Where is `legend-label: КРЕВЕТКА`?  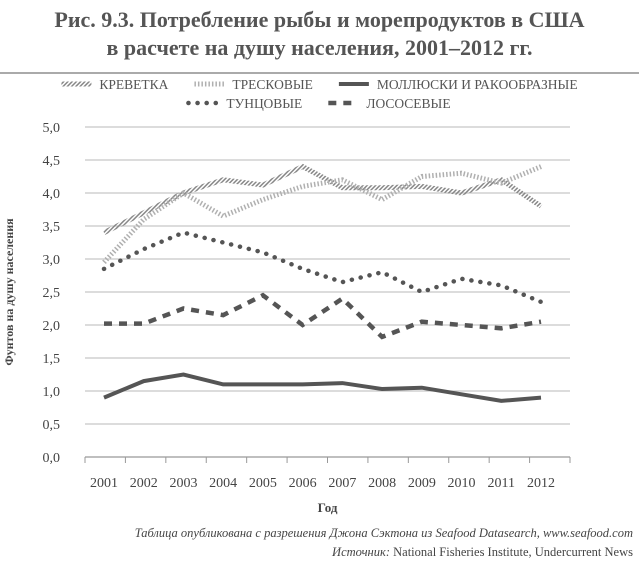 legend-label: КРЕВЕТКА is located at coordinates (133, 84).